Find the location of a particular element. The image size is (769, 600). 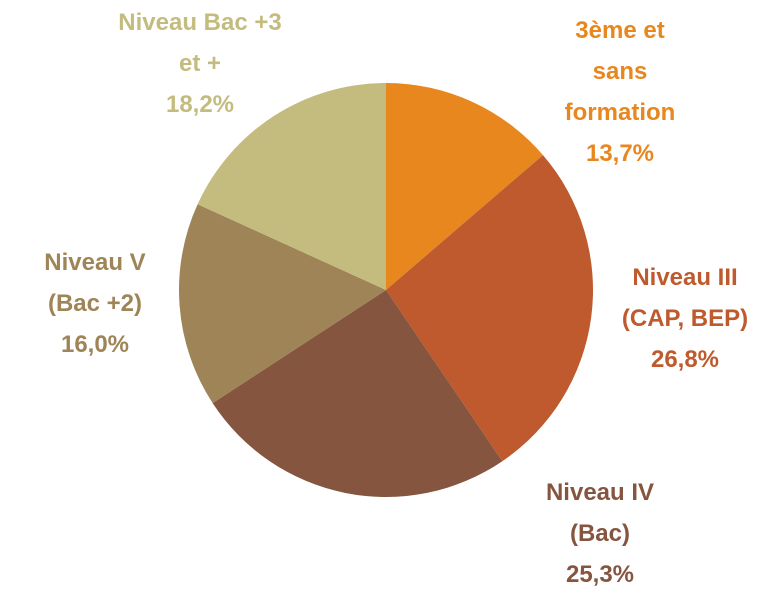

slice-label: Niveau IV (Bac) 25,3% is located at coordinates (600, 533).